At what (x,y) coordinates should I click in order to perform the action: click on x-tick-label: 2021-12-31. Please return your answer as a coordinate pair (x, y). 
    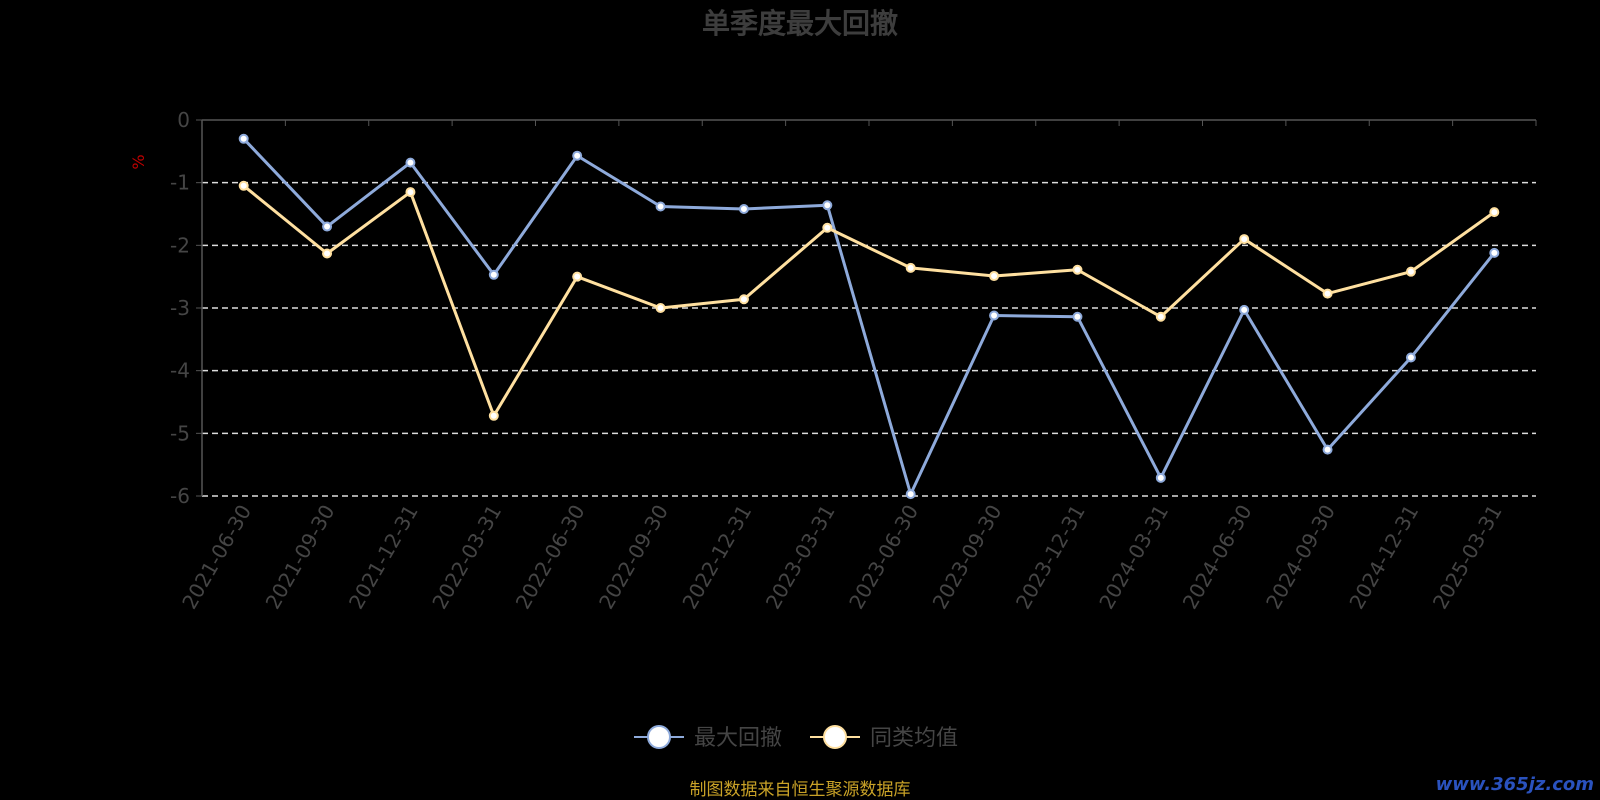
    Looking at the image, I should click on (383, 557).